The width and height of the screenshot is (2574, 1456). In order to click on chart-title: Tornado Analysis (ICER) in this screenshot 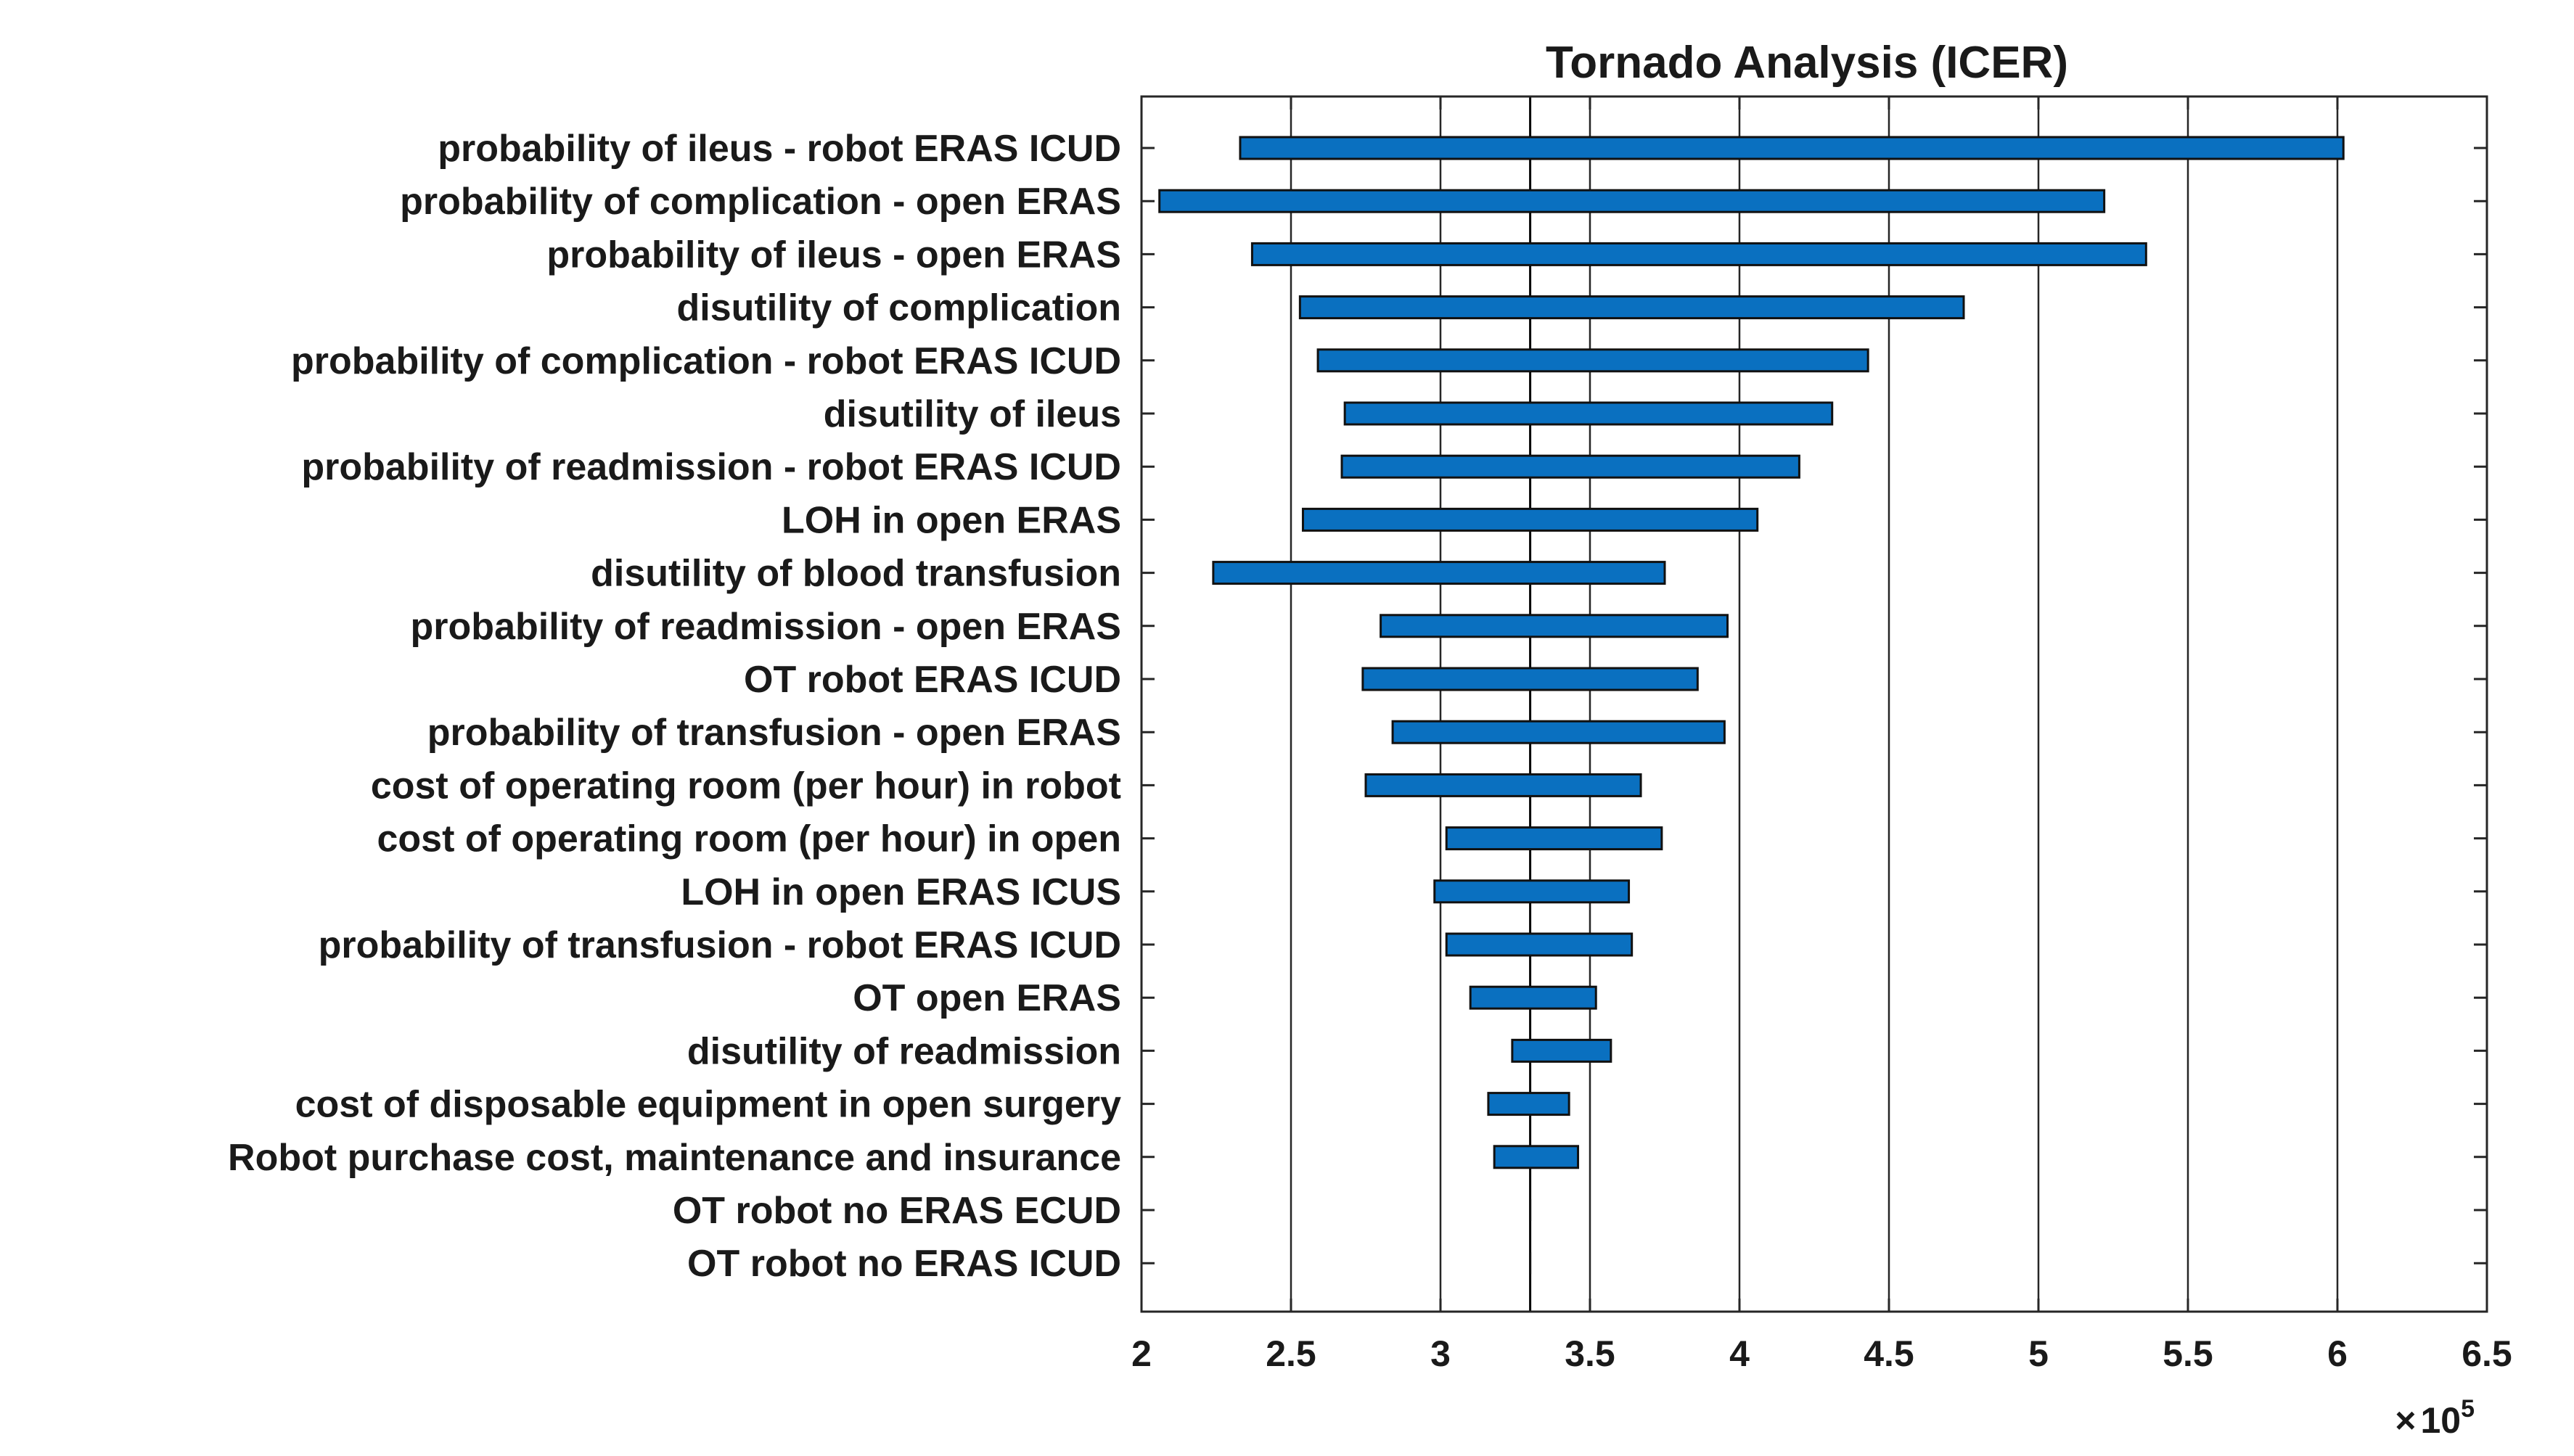, I will do `click(1807, 63)`.